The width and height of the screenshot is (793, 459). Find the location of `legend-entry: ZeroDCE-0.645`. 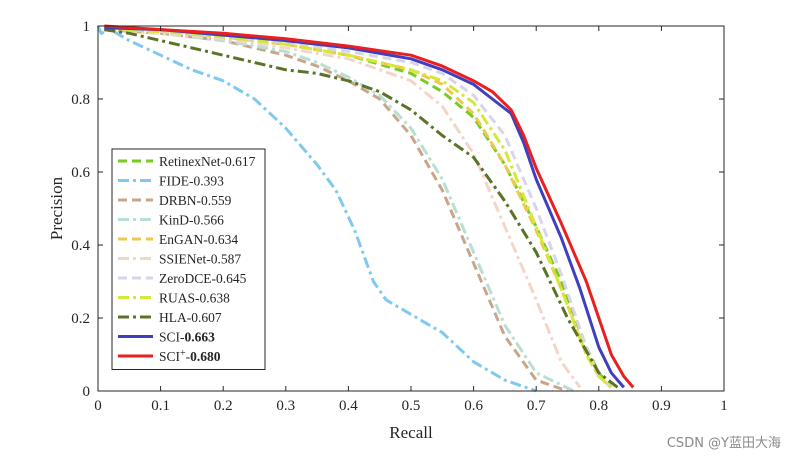

legend-entry: ZeroDCE-0.645 is located at coordinates (203, 278).